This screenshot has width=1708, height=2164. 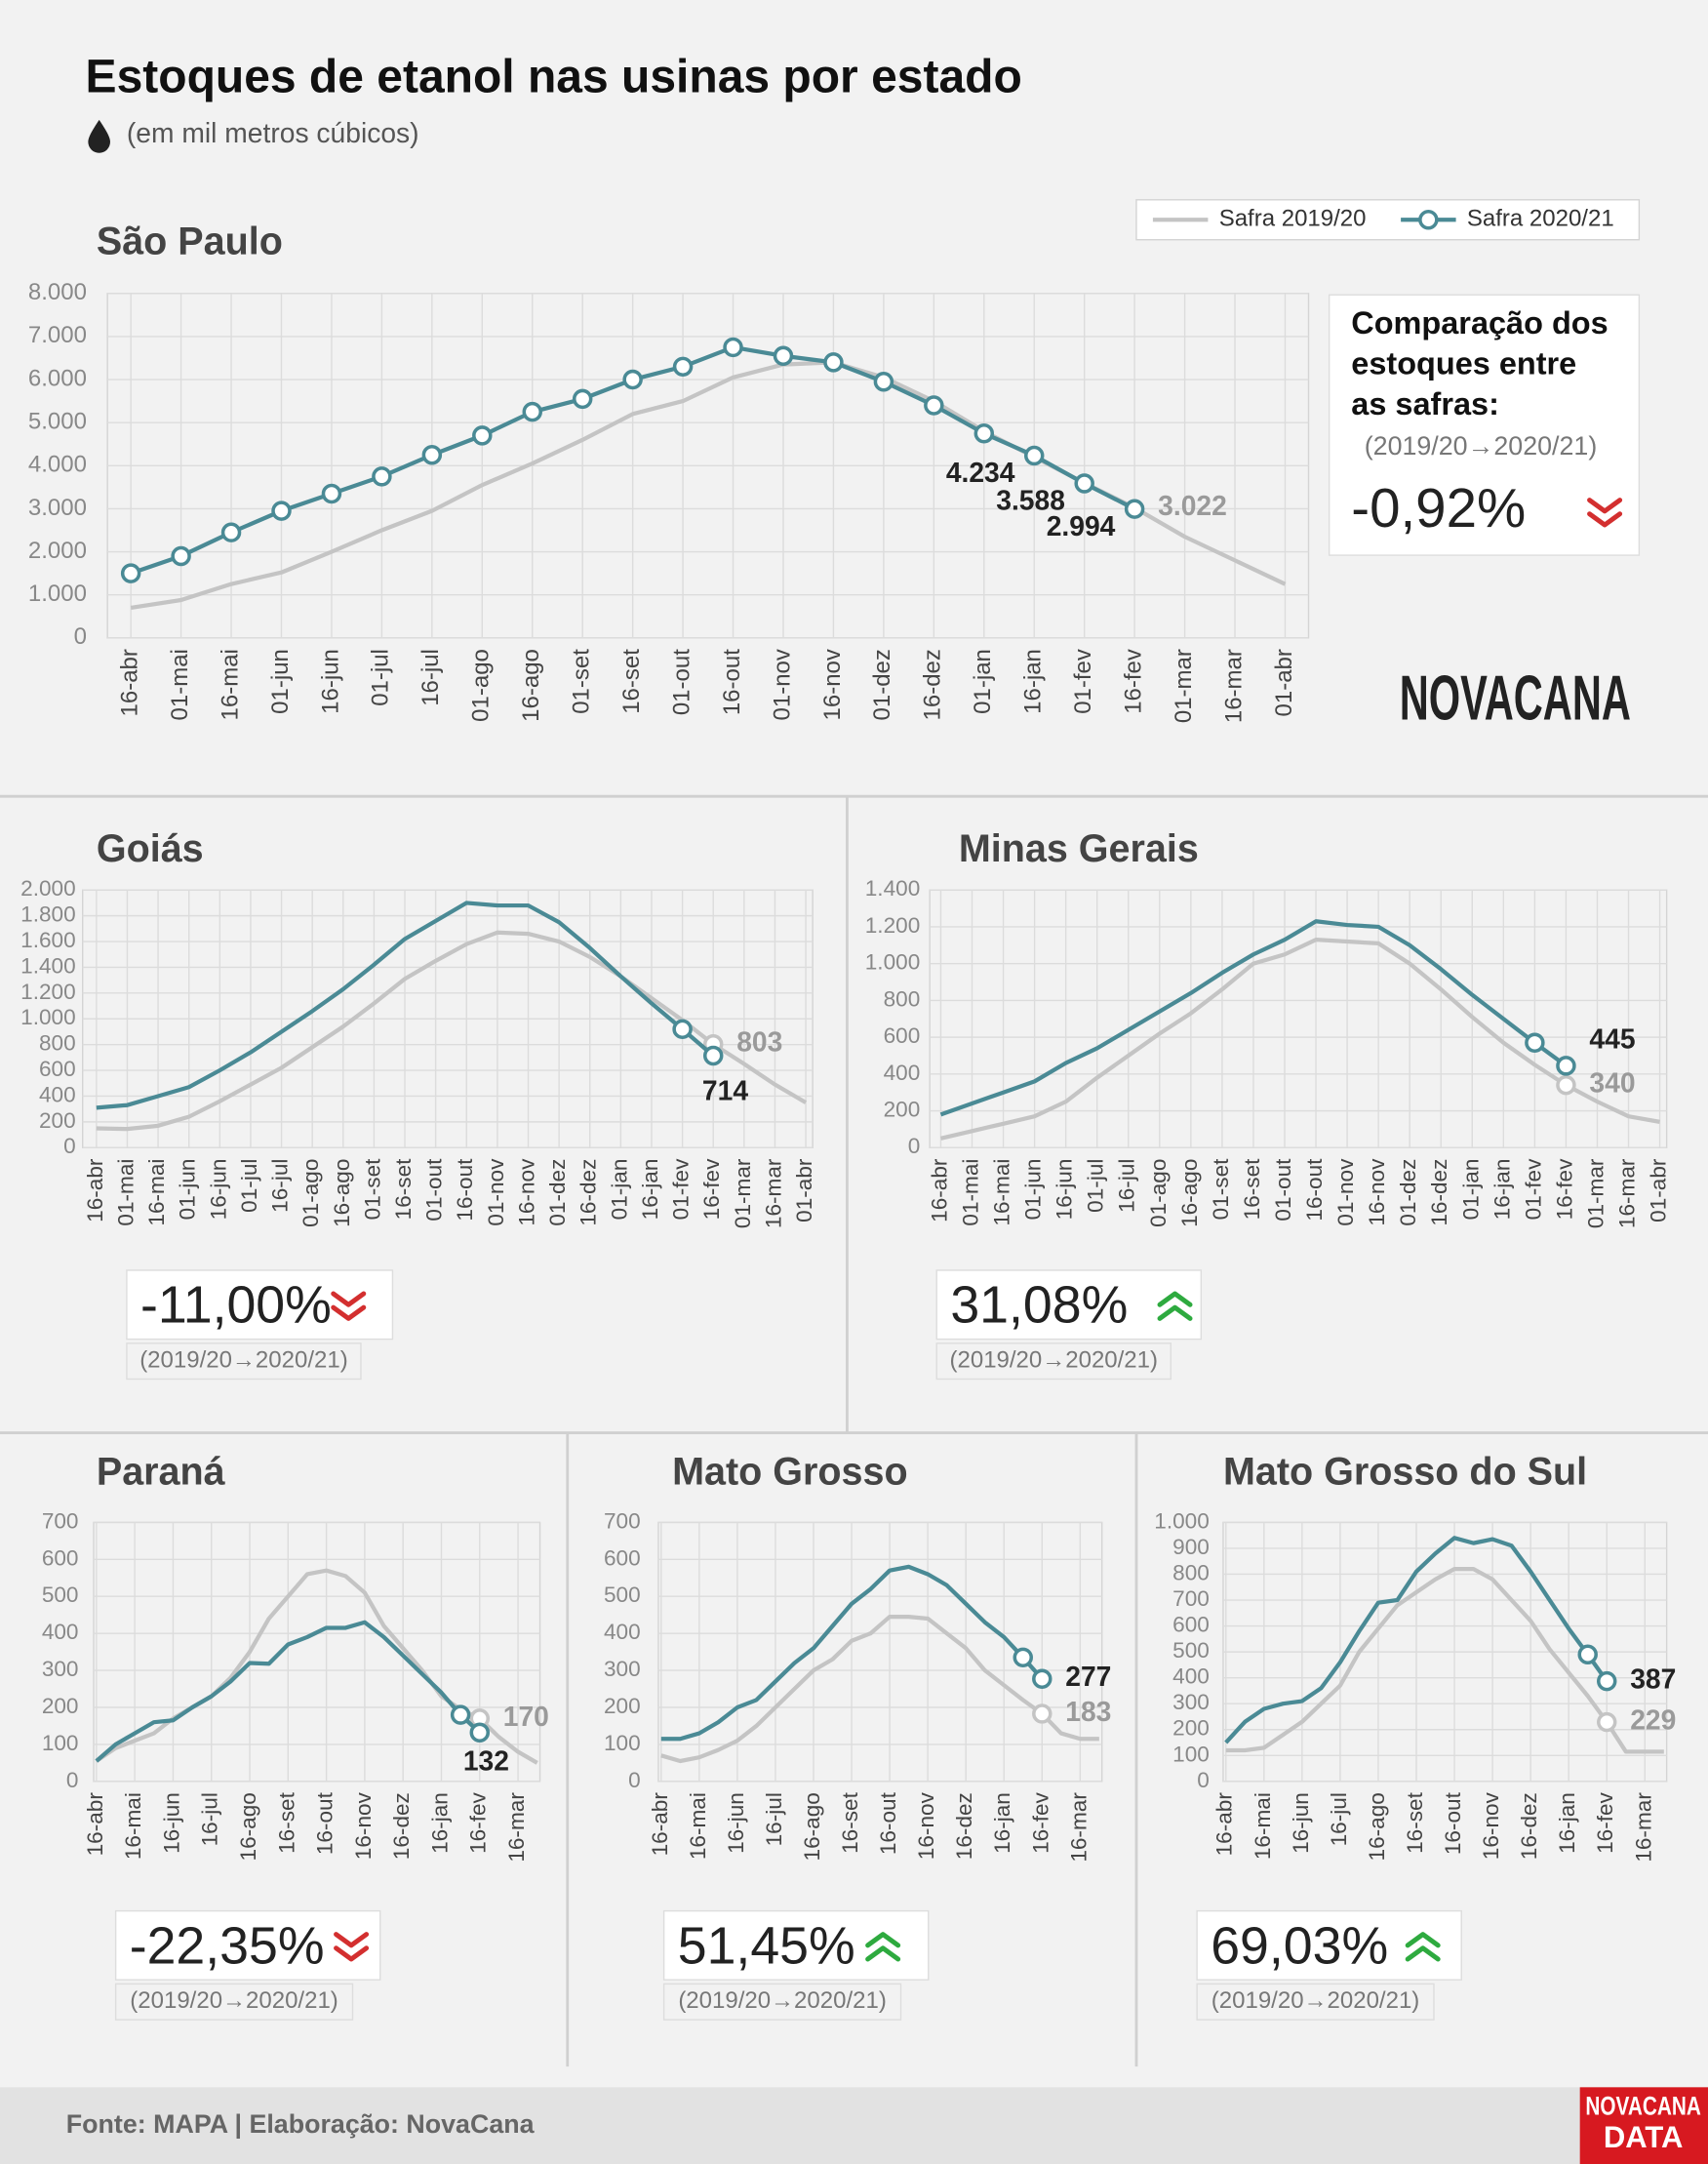 I want to click on y-tick-label: 800, so click(x=57, y=1043).